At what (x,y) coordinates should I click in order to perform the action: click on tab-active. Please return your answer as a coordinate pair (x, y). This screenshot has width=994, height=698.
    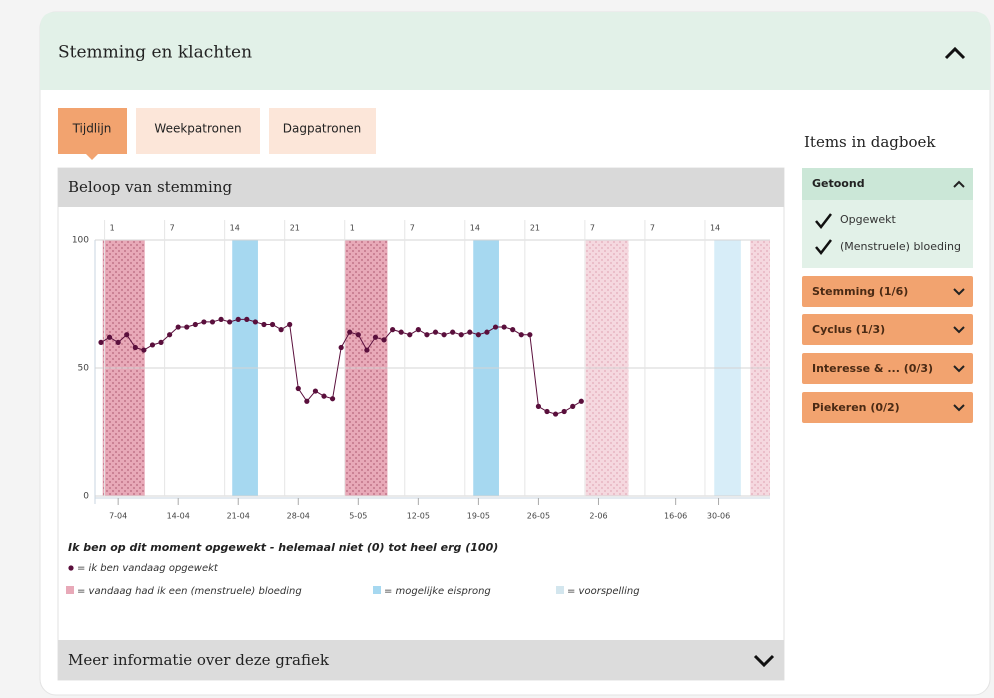
    Looking at the image, I should click on (92, 131).